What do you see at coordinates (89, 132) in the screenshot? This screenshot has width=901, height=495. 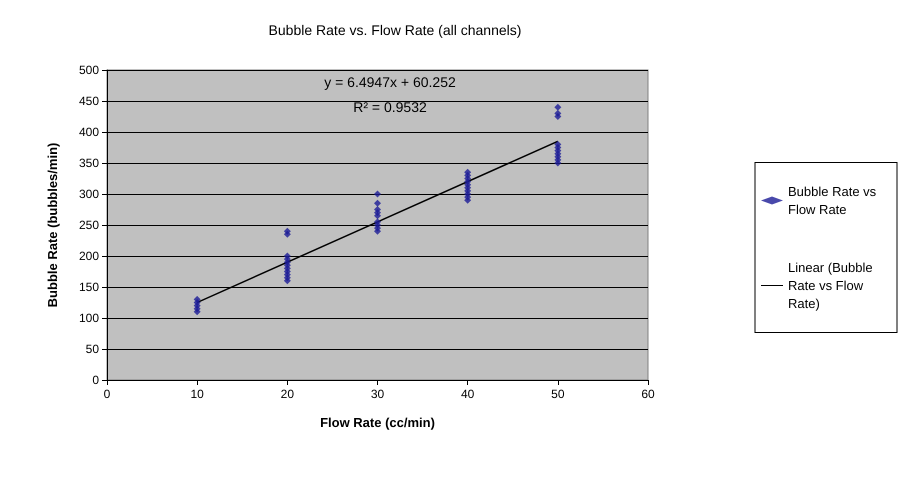 I see `y-tick-label: 400` at bounding box center [89, 132].